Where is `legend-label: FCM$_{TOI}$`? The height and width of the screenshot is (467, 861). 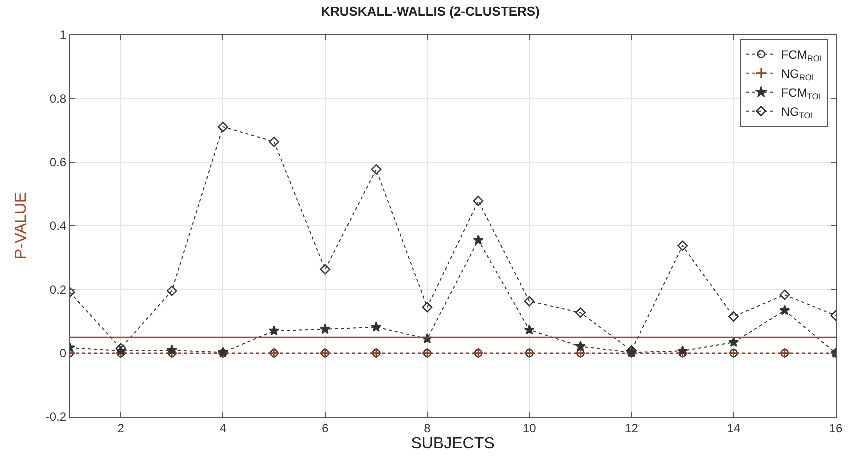 legend-label: FCM$_{TOI}$ is located at coordinates (801, 94).